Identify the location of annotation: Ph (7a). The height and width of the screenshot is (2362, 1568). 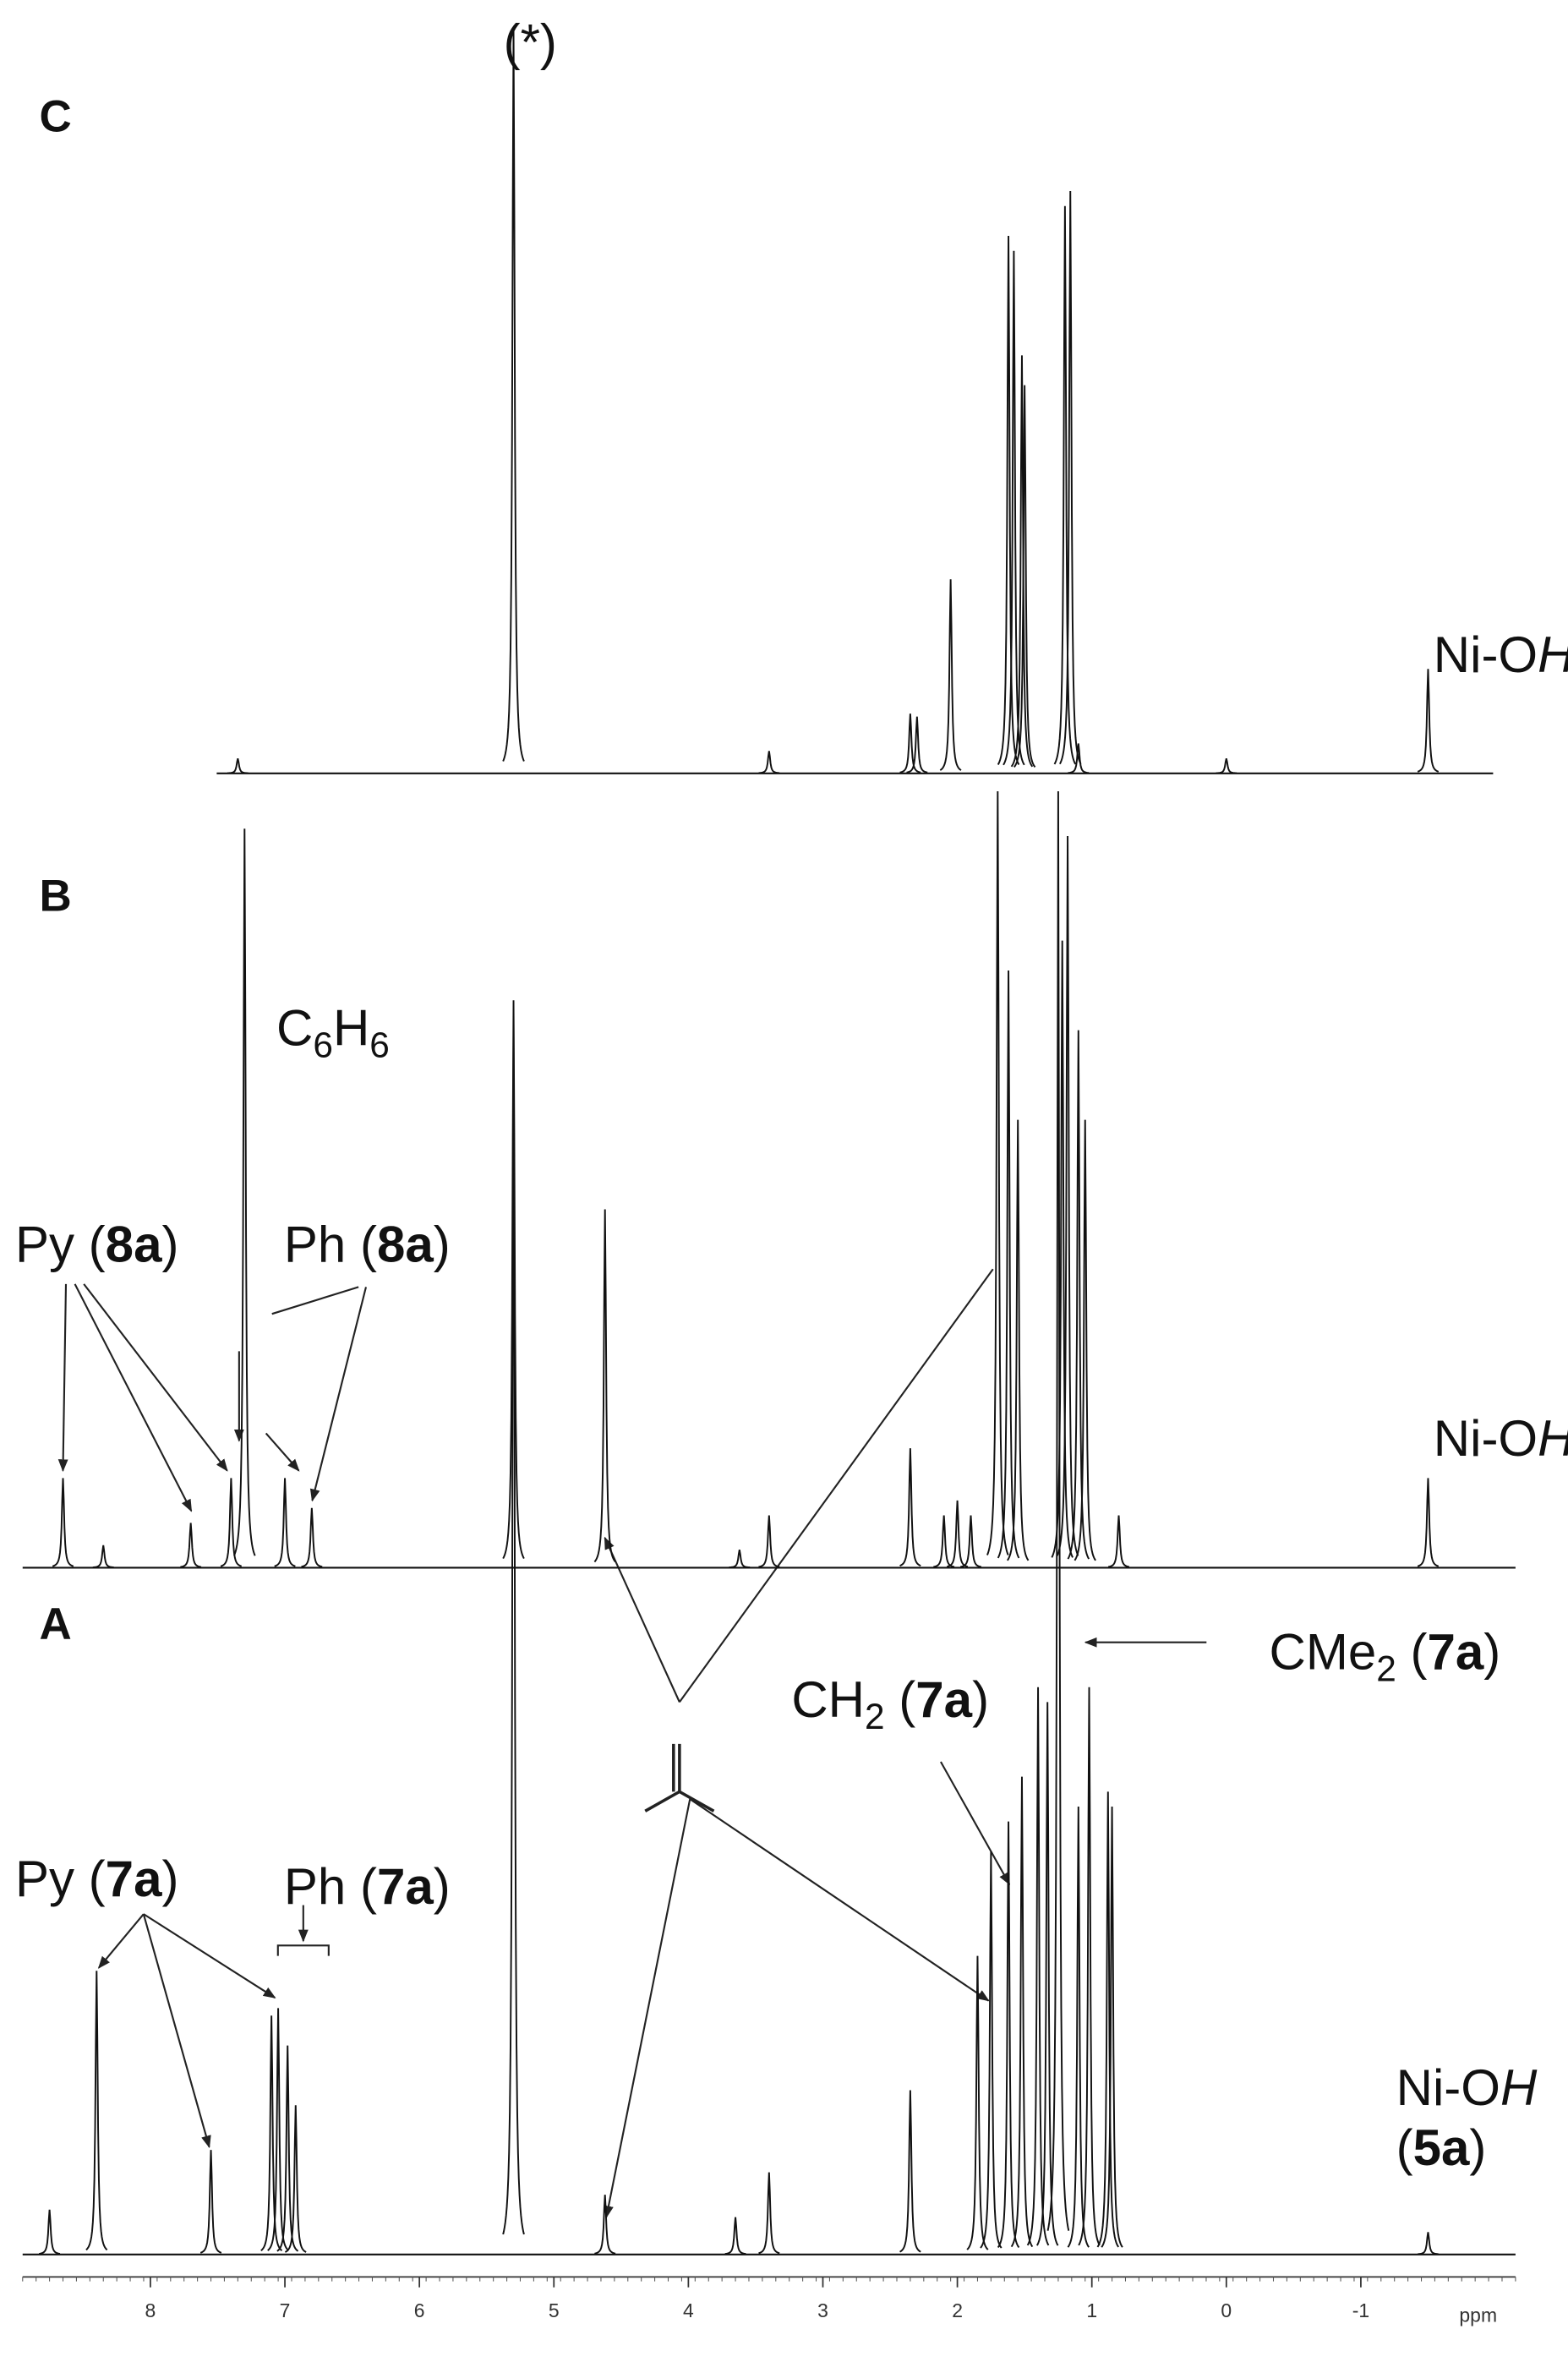
(367, 1886).